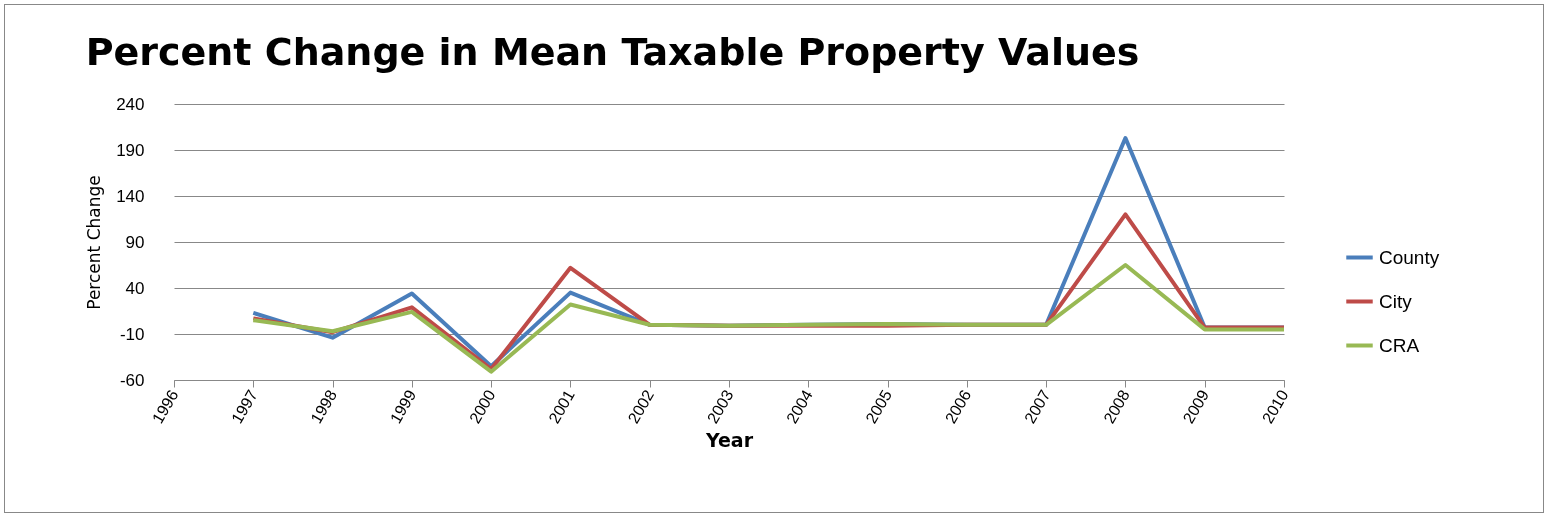  Describe the element at coordinates (729, 440) in the screenshot. I see `x-axis-title: Year` at that location.